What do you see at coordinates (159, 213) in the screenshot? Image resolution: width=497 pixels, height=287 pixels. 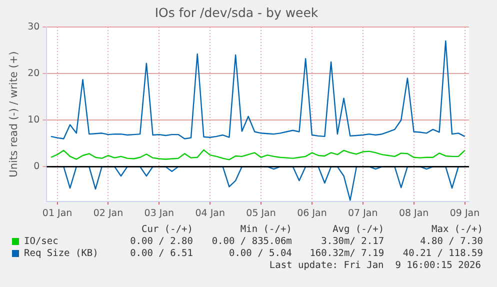 I see `x-tick-label: 03 Jan` at bounding box center [159, 213].